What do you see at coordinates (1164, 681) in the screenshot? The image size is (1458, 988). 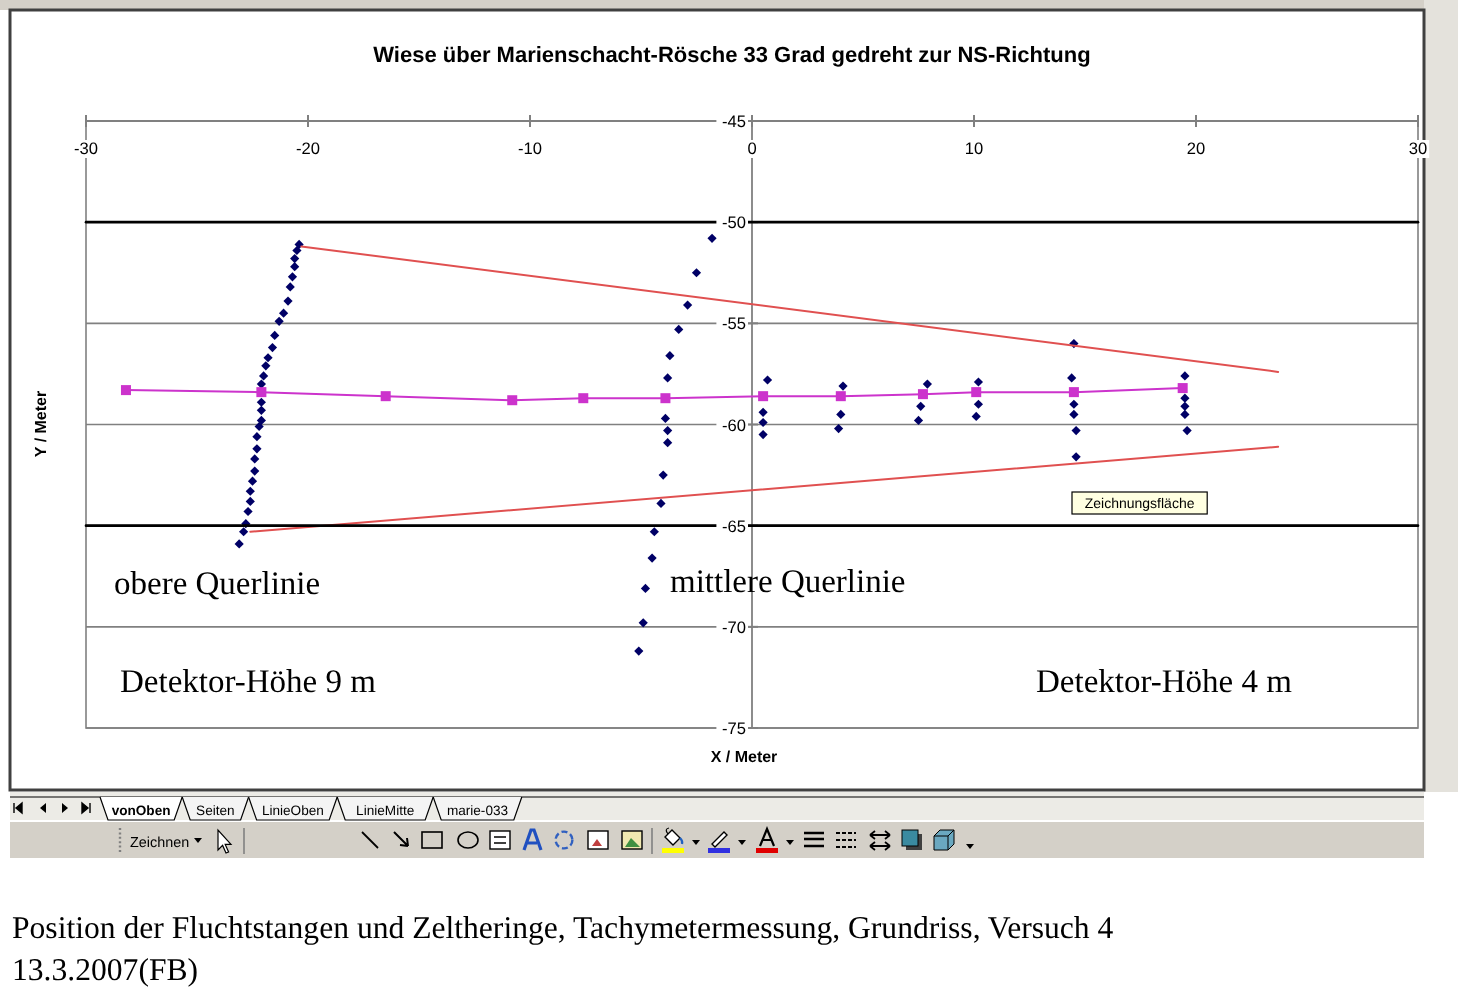 I see `annotation: Detektor-Höhe 4 m` at bounding box center [1164, 681].